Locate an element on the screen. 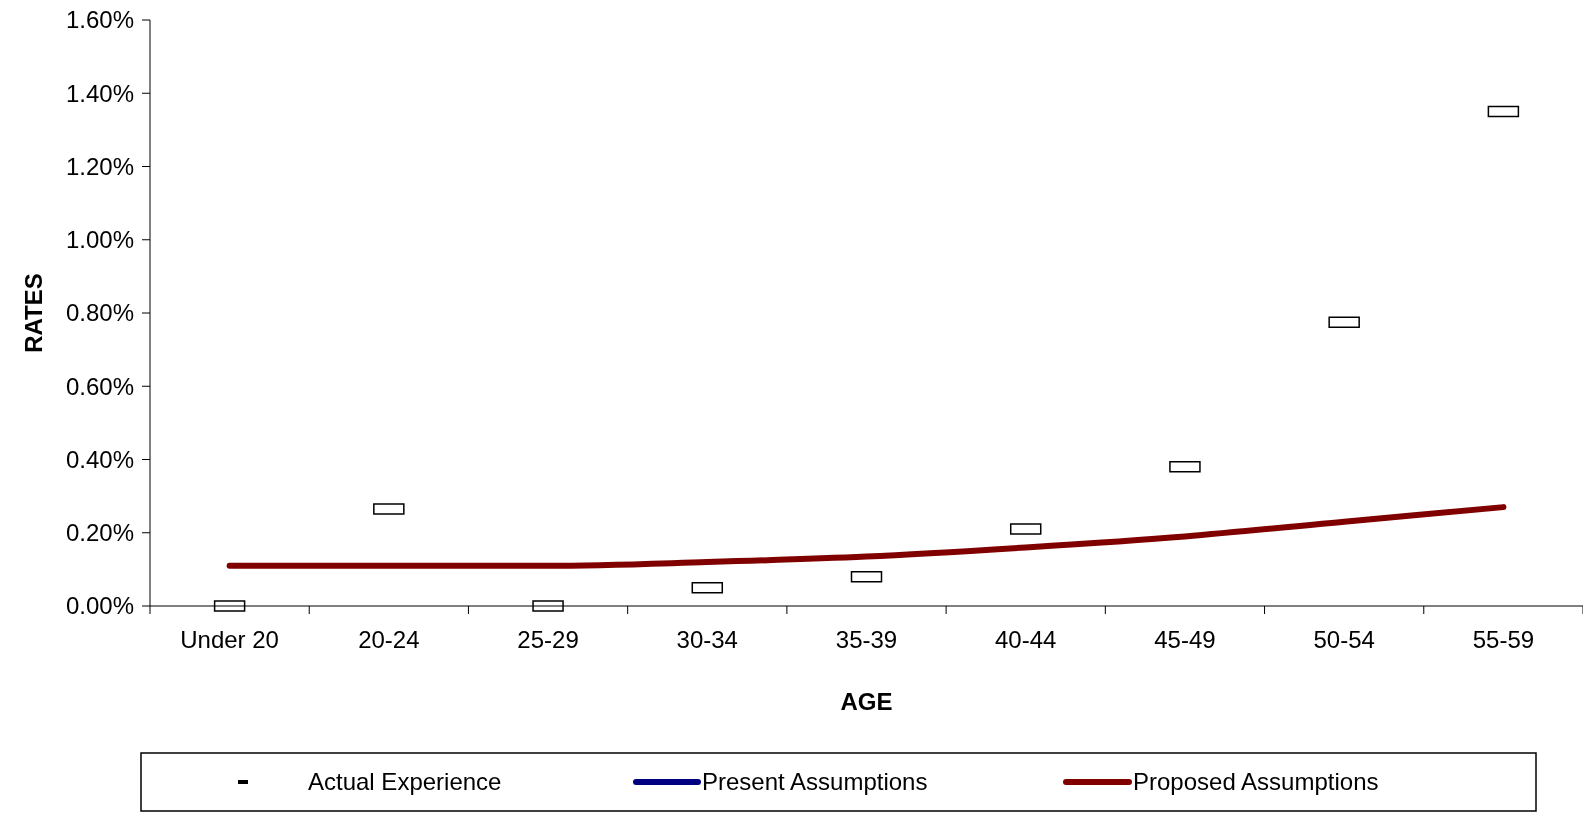  y-axis-title: RATES is located at coordinates (33, 313).